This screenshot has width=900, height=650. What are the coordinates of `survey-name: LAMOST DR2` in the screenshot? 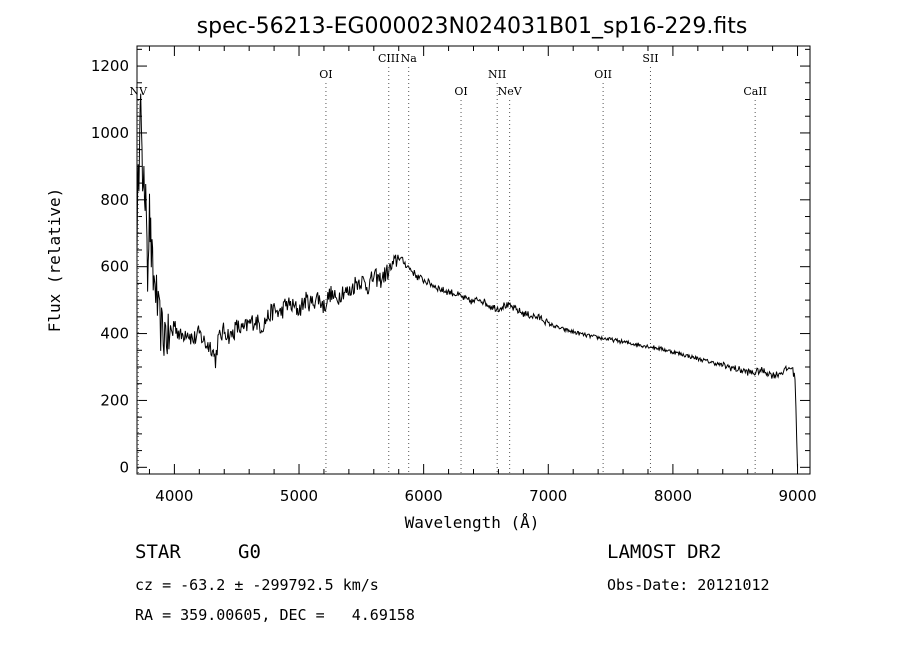 It's located at (664, 552).